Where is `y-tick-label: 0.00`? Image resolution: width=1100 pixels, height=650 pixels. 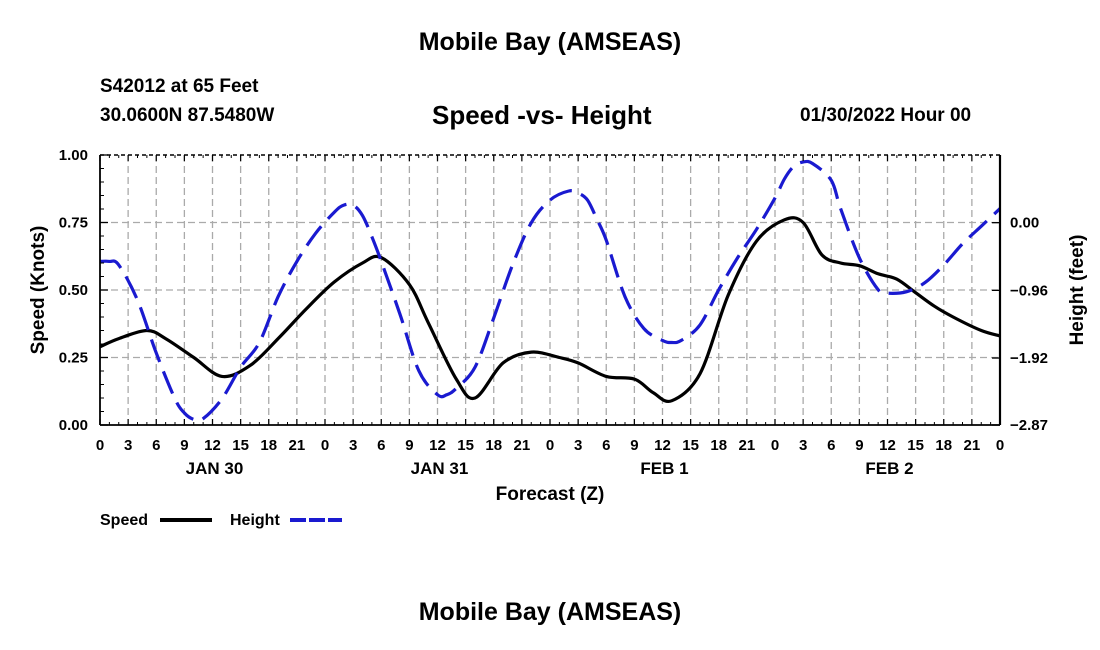
y-tick-label: 0.00 is located at coordinates (73, 425).